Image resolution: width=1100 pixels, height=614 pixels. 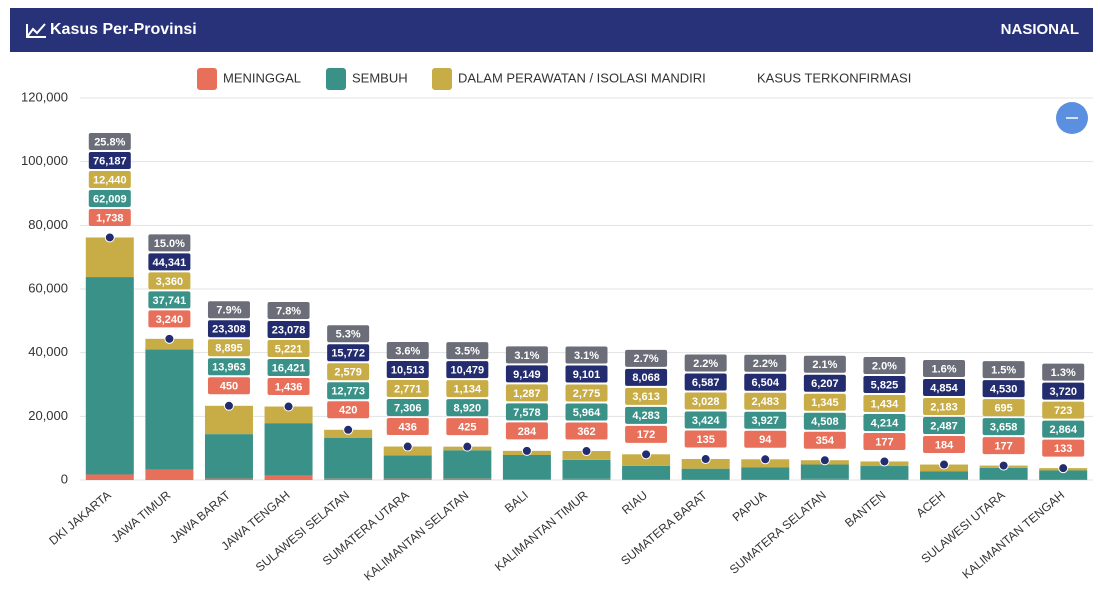 I want to click on legend-swatch, so click(x=336, y=79).